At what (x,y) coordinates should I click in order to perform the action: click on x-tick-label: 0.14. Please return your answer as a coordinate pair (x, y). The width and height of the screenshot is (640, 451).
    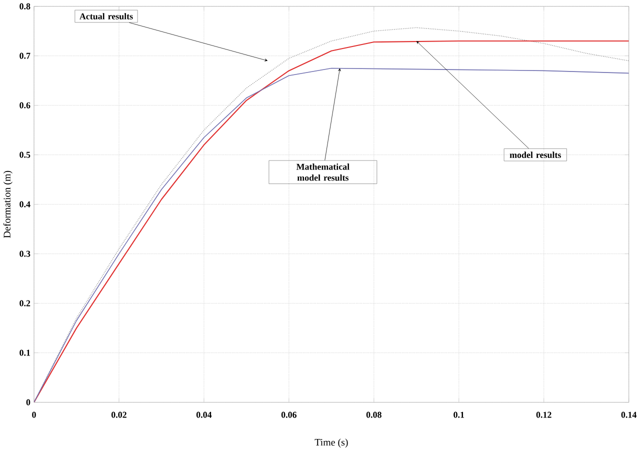
    Looking at the image, I should click on (629, 415).